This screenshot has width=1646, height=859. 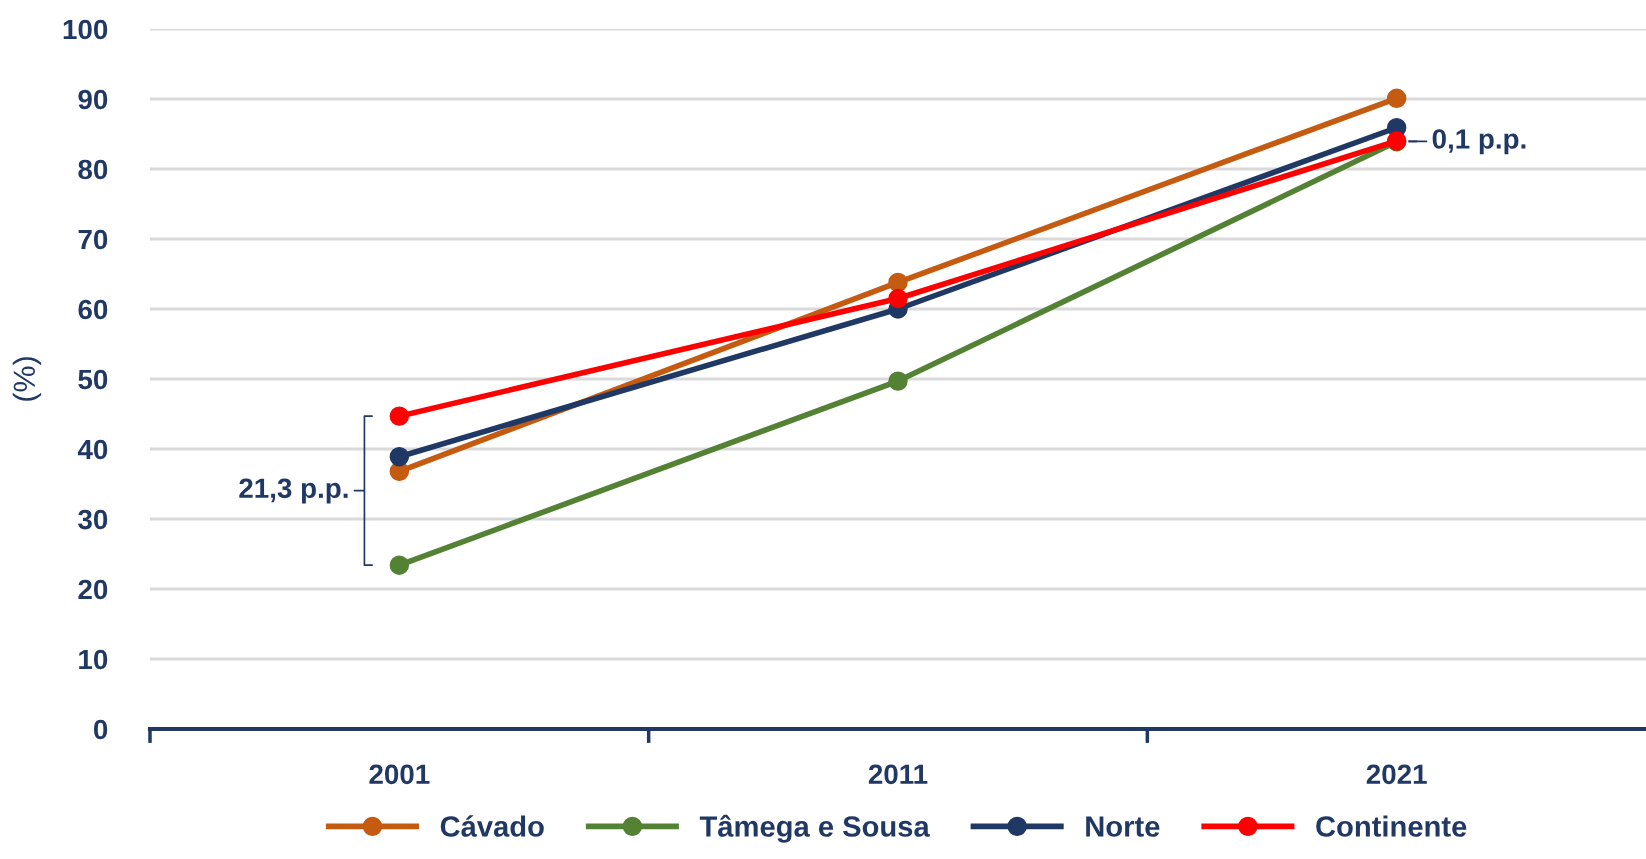 What do you see at coordinates (399, 774) in the screenshot?
I see `x-tick-label: 2001` at bounding box center [399, 774].